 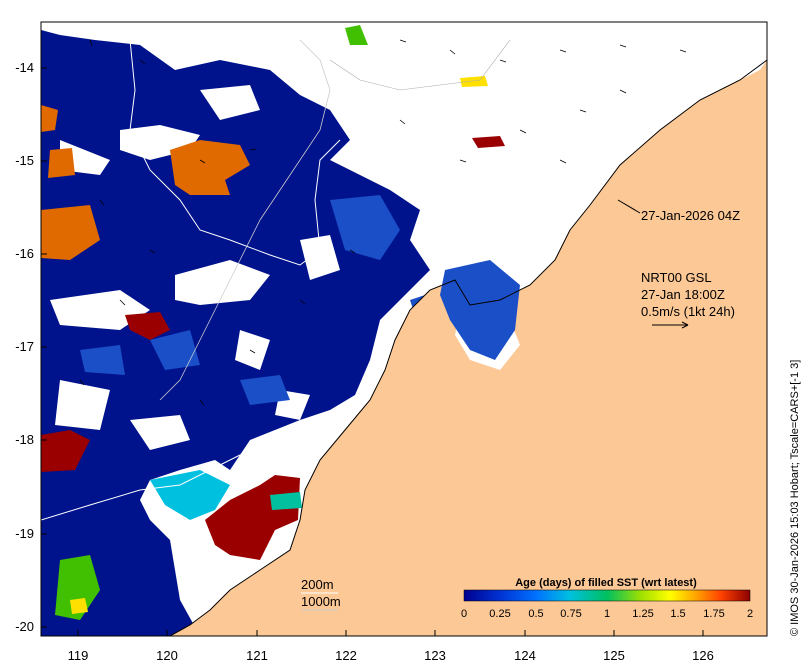 I want to click on y-tick-label: -14, so click(x=24, y=67).